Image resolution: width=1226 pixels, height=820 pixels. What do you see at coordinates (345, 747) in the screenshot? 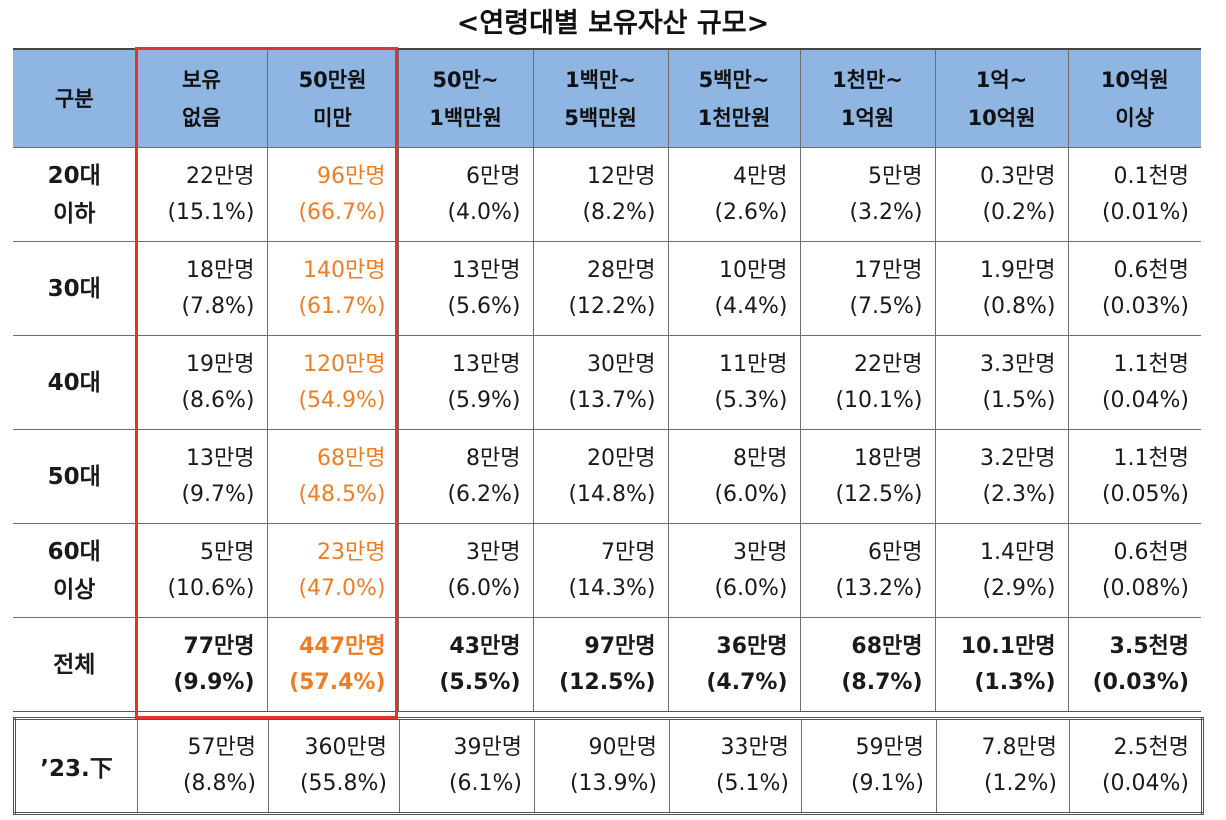
I see `cell-count: 360만명` at bounding box center [345, 747].